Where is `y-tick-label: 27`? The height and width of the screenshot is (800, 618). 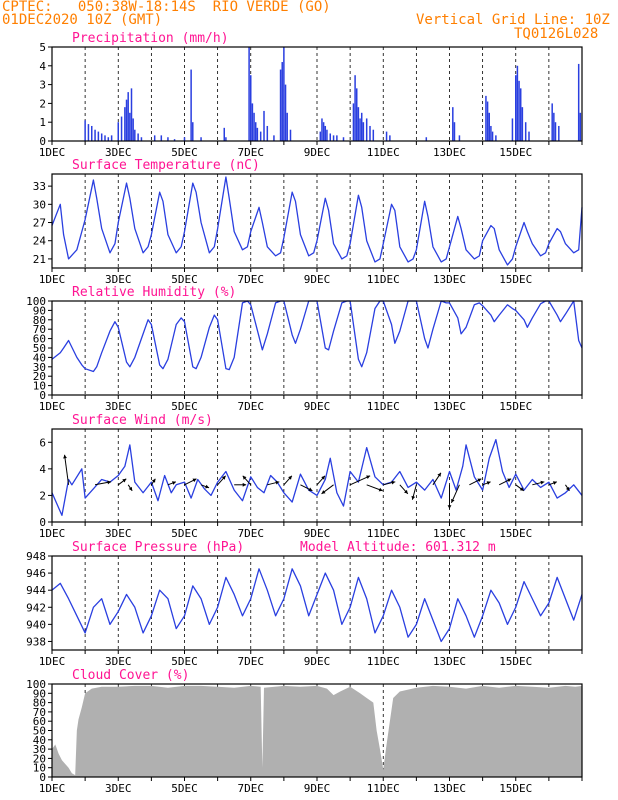 y-tick-label: 27 is located at coordinates (39, 223).